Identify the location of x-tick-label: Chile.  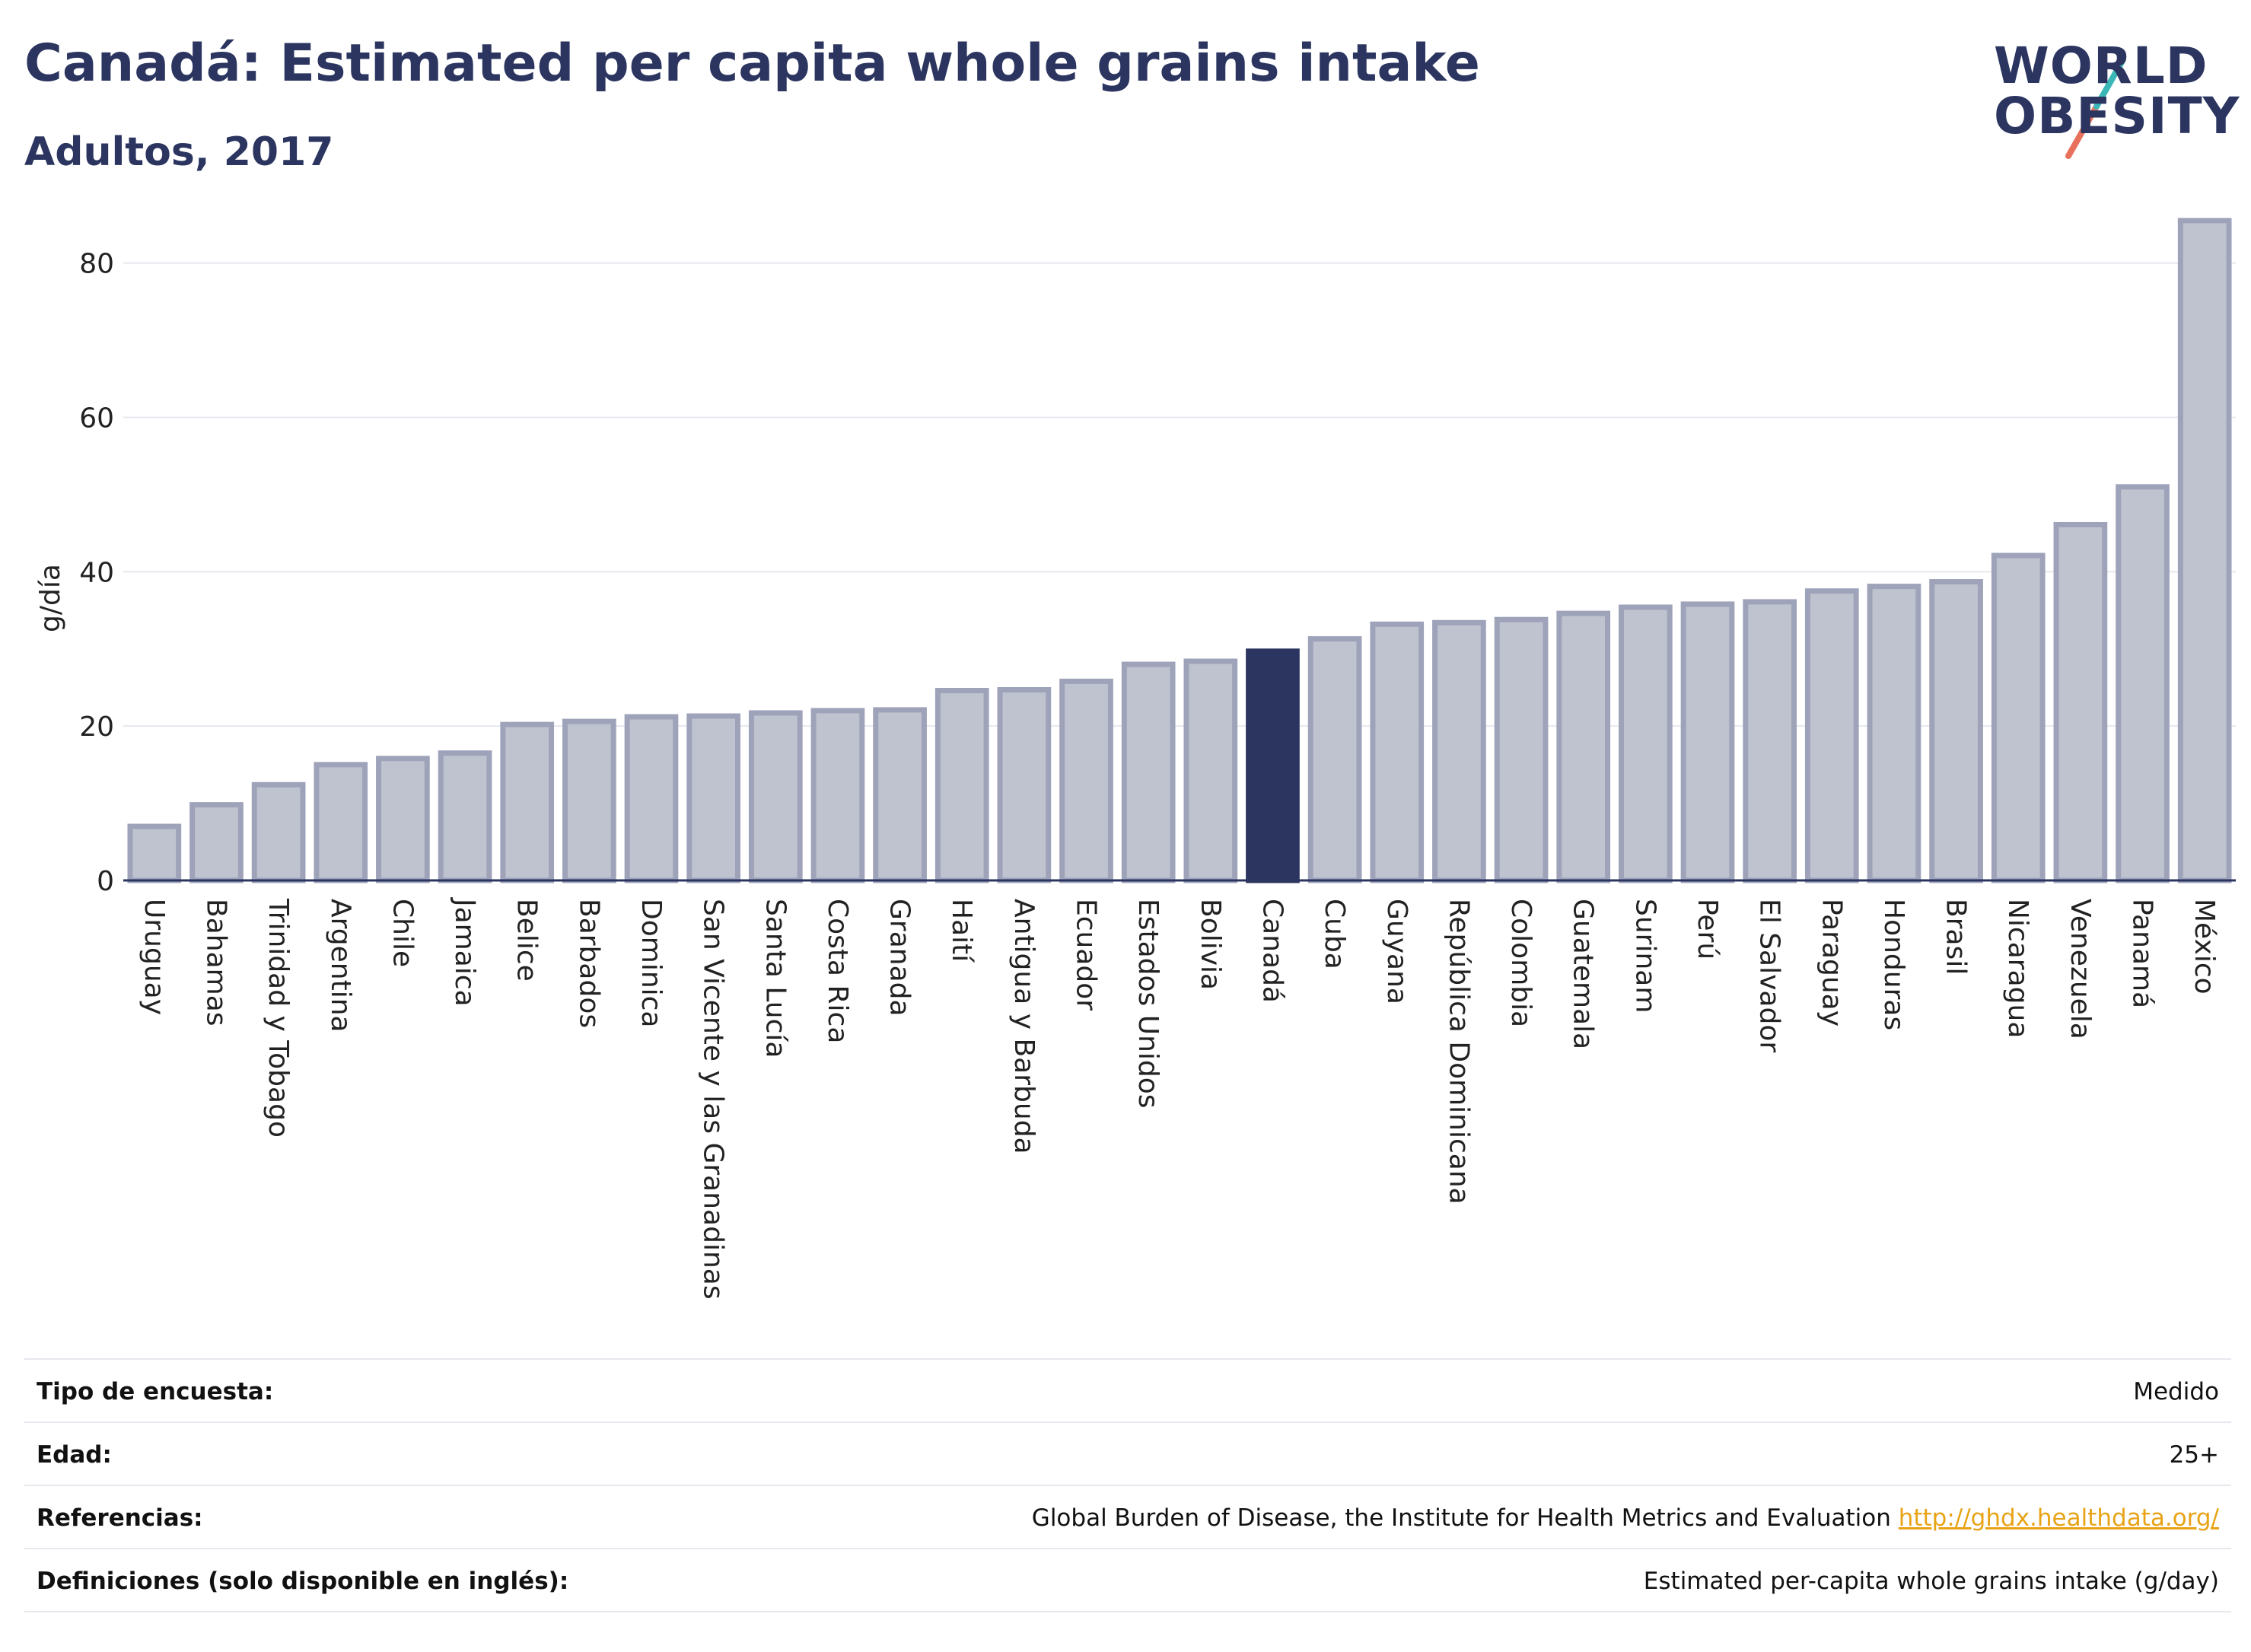
(402, 933).